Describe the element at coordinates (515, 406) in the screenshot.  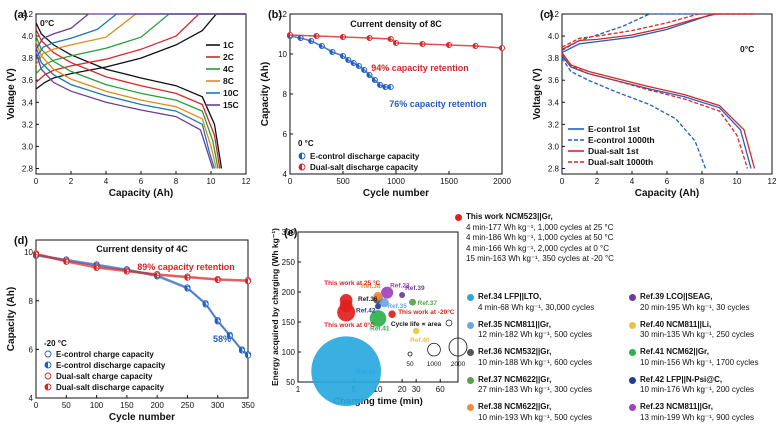
I see `legend-ref-title: Ref.38 NCM622||Gr,` at that location.